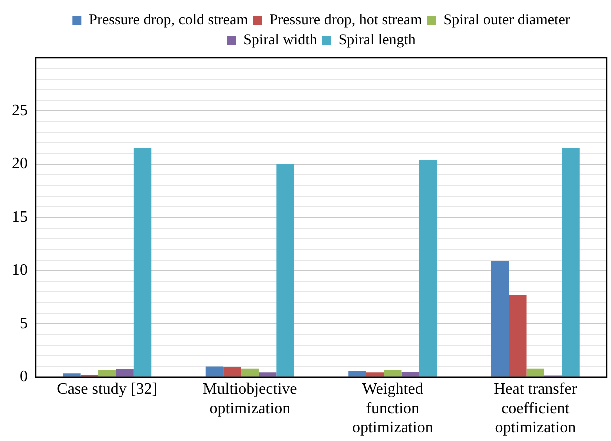 The width and height of the screenshot is (611, 441). What do you see at coordinates (169, 20) in the screenshot?
I see `legend-label: Pressure drop, cold stream` at bounding box center [169, 20].